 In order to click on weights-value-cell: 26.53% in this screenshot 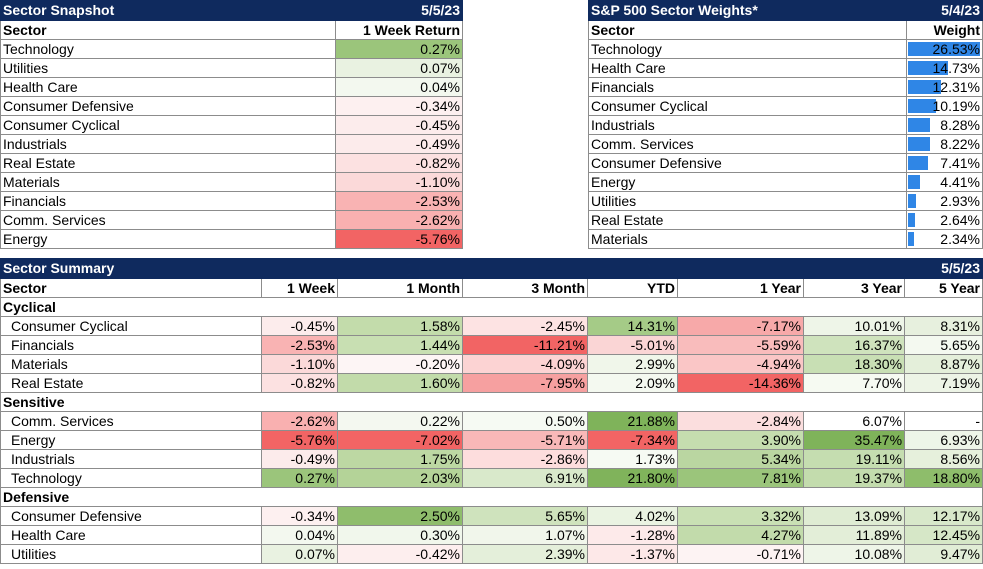, I will do `click(944, 49)`.